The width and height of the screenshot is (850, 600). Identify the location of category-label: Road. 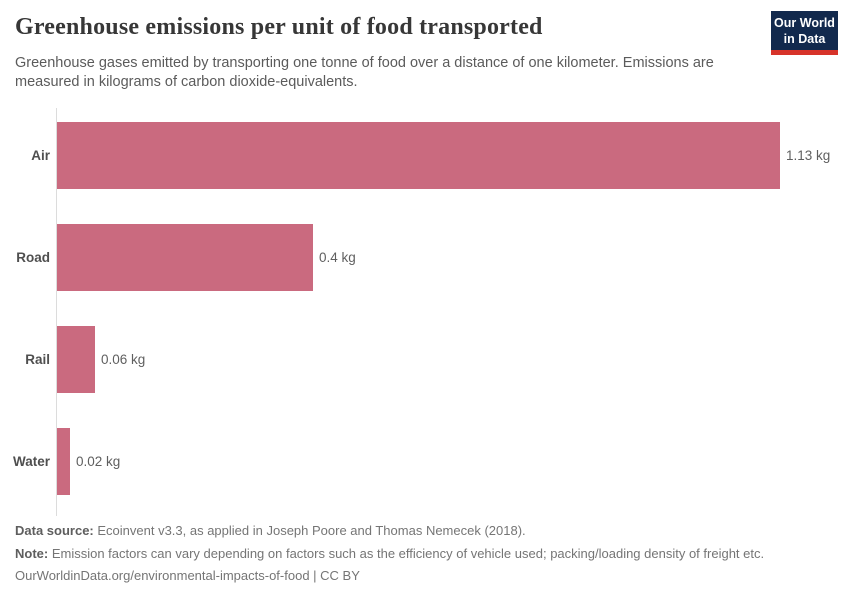
(33, 257).